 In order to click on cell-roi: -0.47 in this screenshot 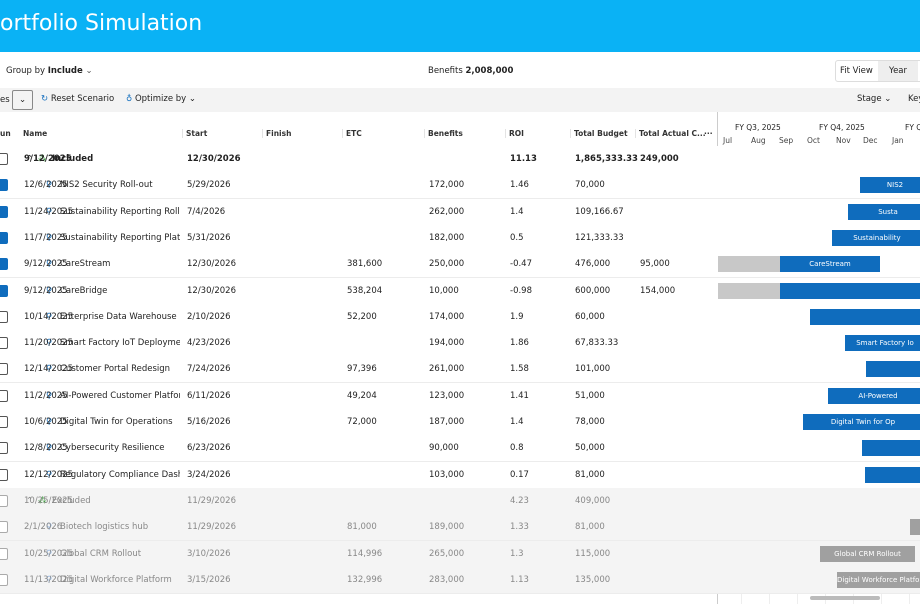, I will do `click(521, 264)`.